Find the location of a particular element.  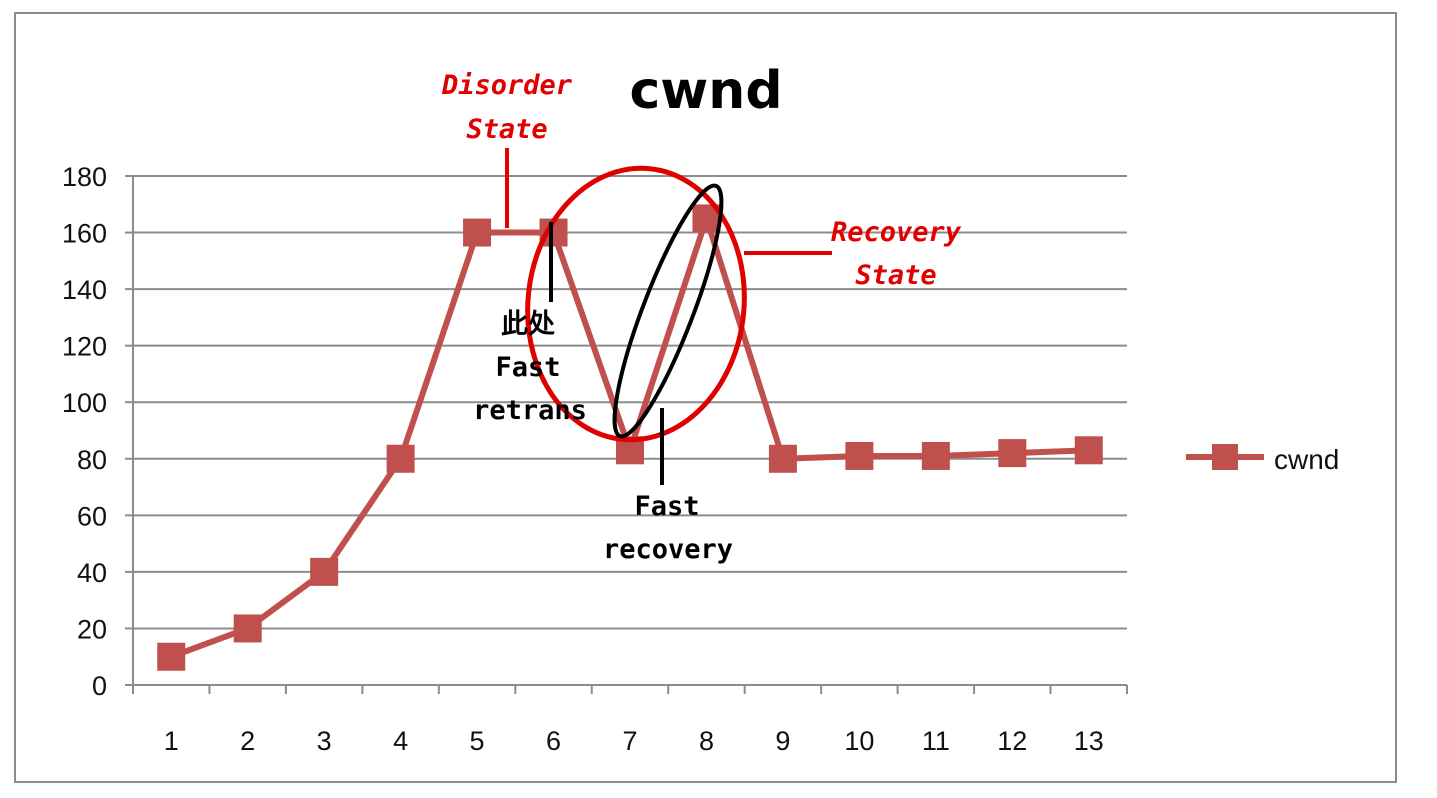

chart-title: cwnd is located at coordinates (705, 91).